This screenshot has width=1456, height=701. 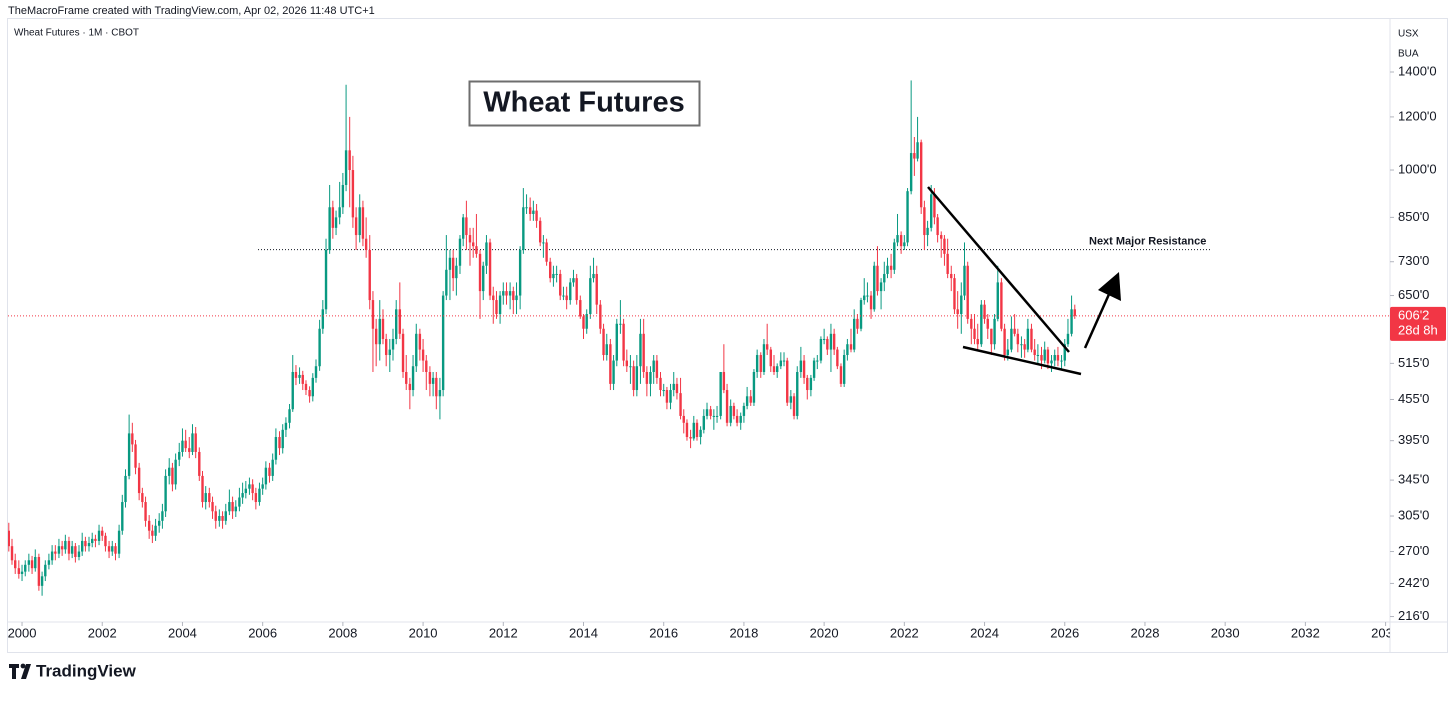 I want to click on y-tick-label: 345'0, so click(x=1413, y=479).